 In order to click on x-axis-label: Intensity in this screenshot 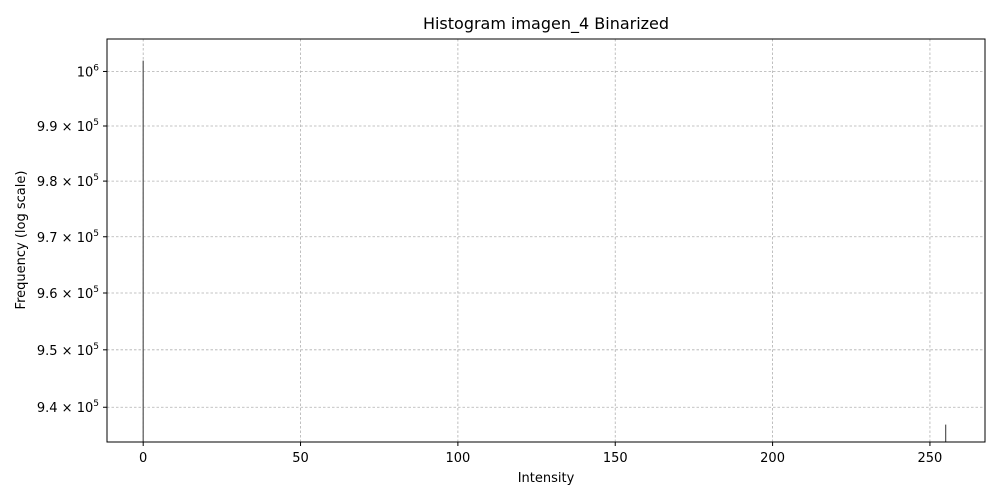, I will do `click(546, 478)`.